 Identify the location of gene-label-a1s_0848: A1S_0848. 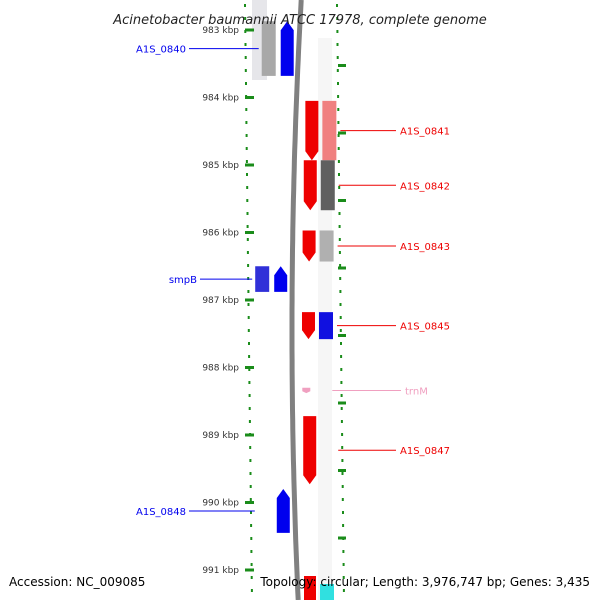
(161, 512).